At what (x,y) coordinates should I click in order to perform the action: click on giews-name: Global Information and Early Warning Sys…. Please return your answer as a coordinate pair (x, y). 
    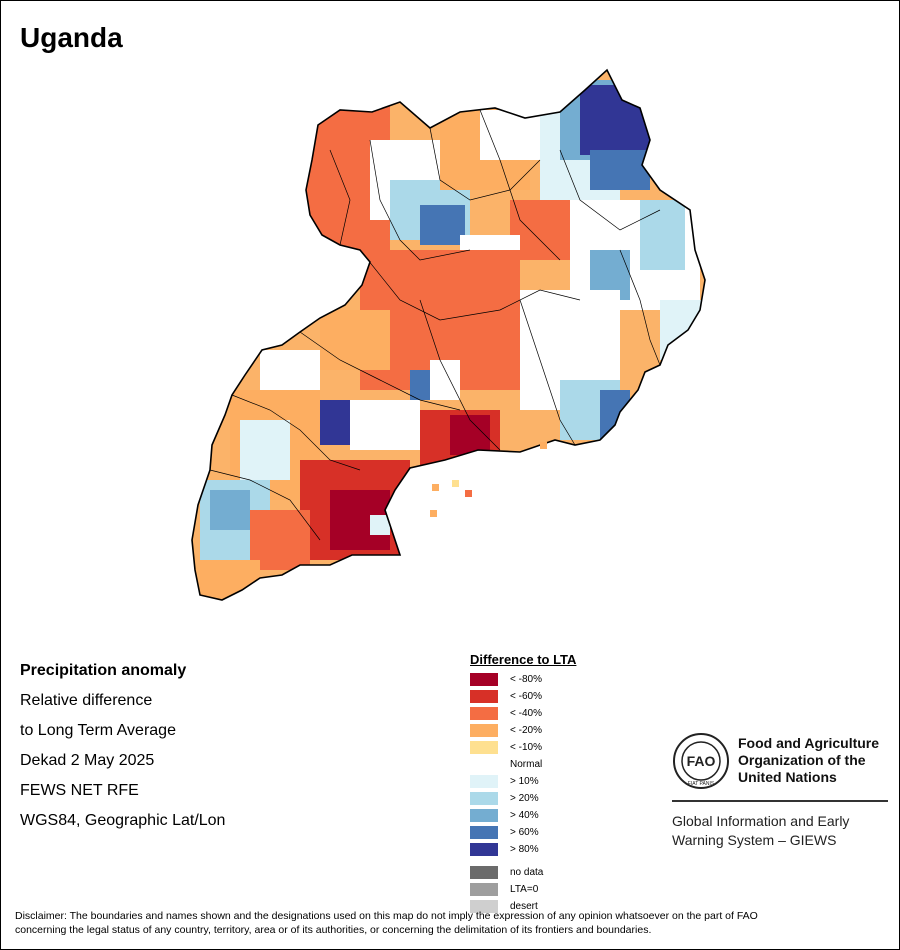
    Looking at the image, I should click on (760, 831).